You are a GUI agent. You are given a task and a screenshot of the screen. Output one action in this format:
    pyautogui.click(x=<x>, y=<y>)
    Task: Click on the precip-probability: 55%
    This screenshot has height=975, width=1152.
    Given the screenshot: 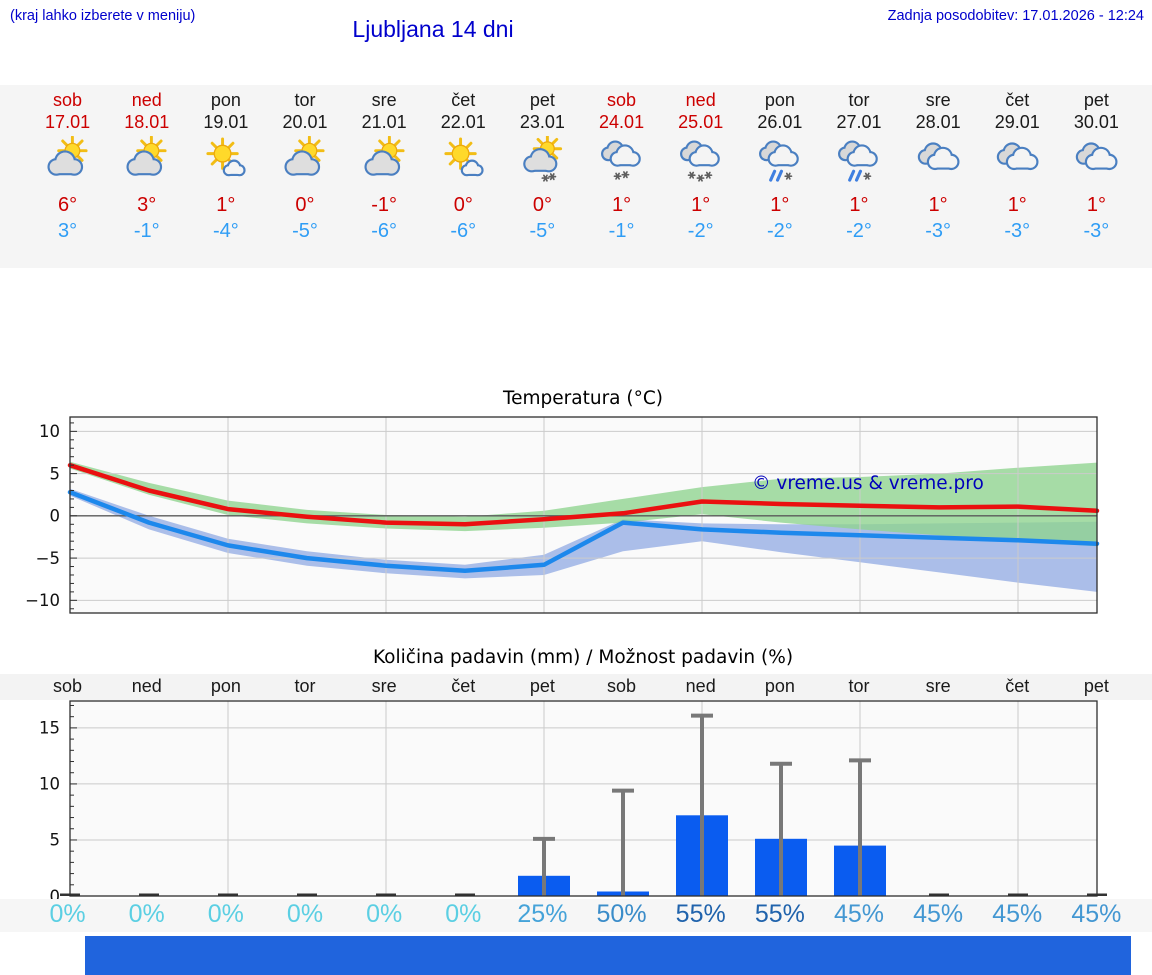 What is the action you would take?
    pyautogui.click(x=779, y=914)
    